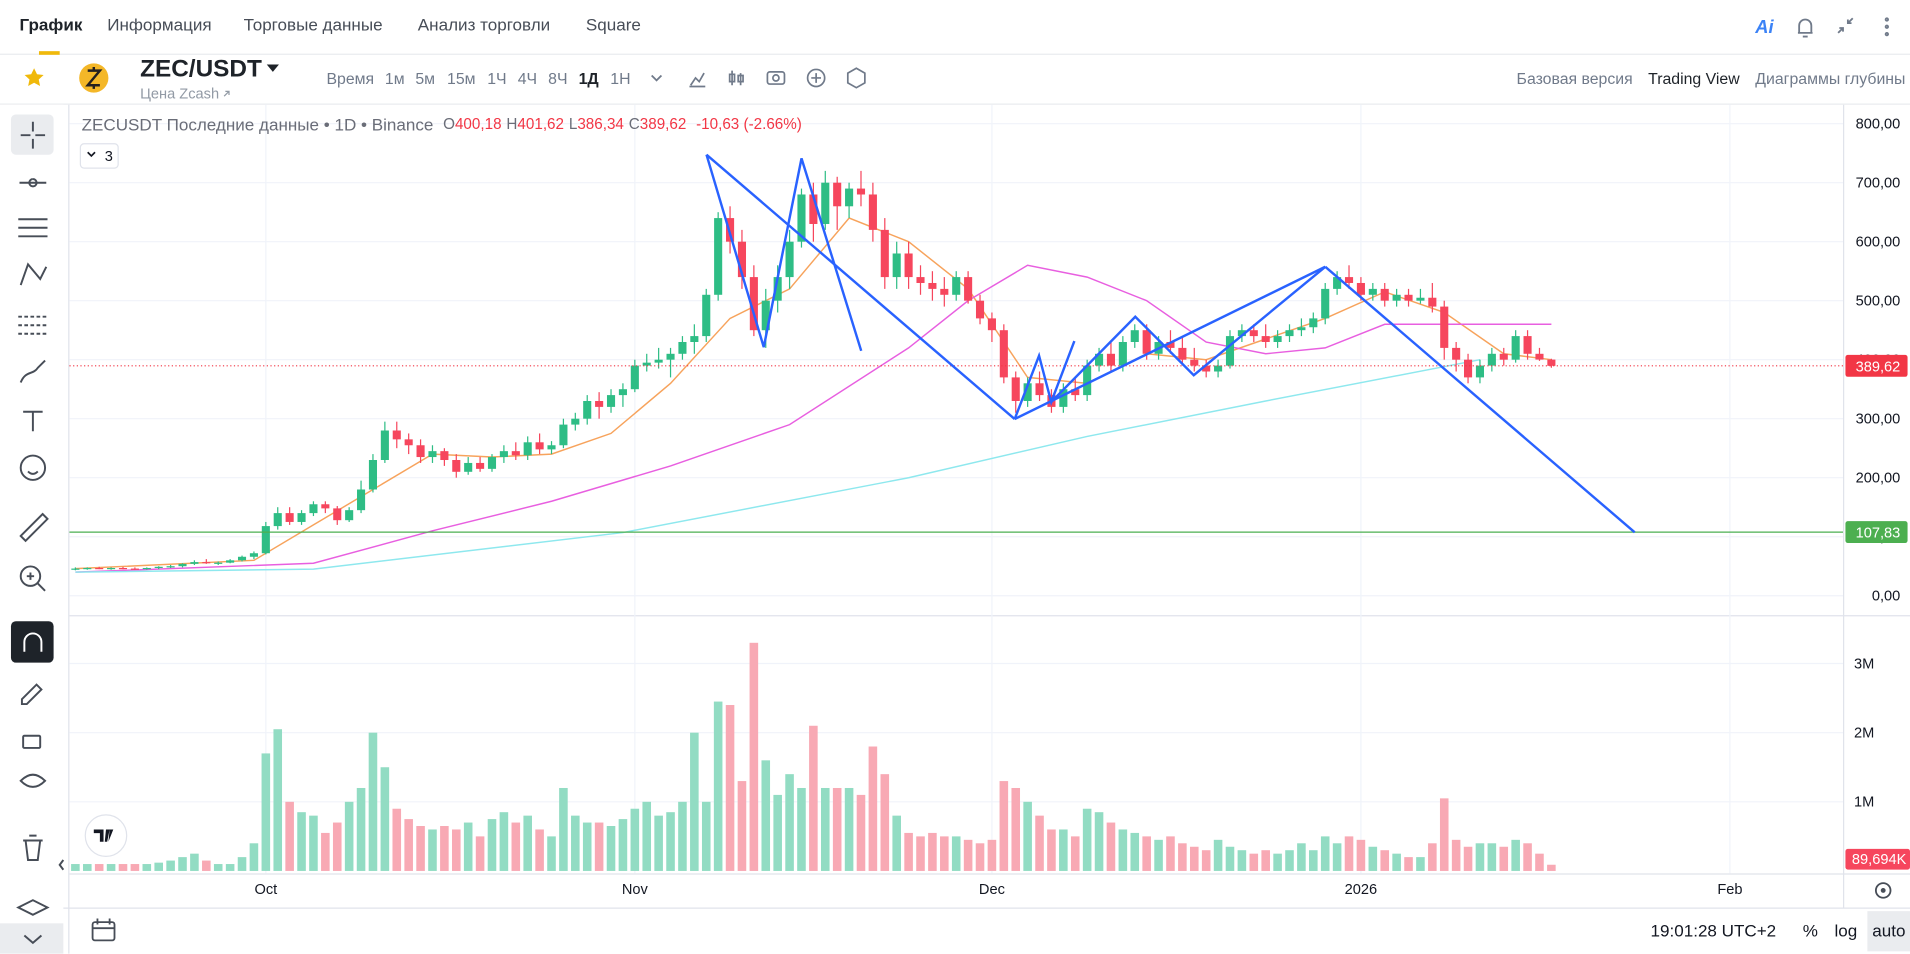 This screenshot has width=1910, height=954. Describe the element at coordinates (558, 78) in the screenshot. I see `interval-button: 8Ч` at that location.